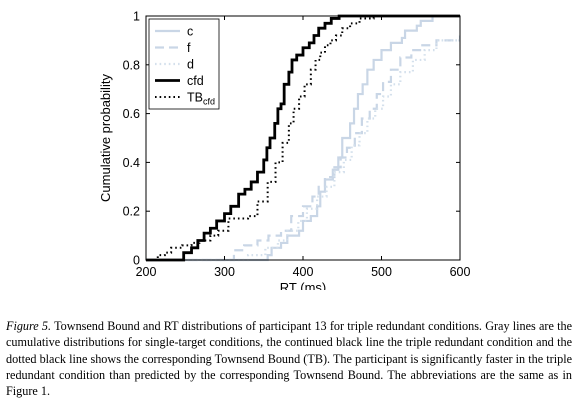 The height and width of the screenshot is (404, 580). Describe the element at coordinates (184, 64) in the screenshot. I see `legend-box` at that location.